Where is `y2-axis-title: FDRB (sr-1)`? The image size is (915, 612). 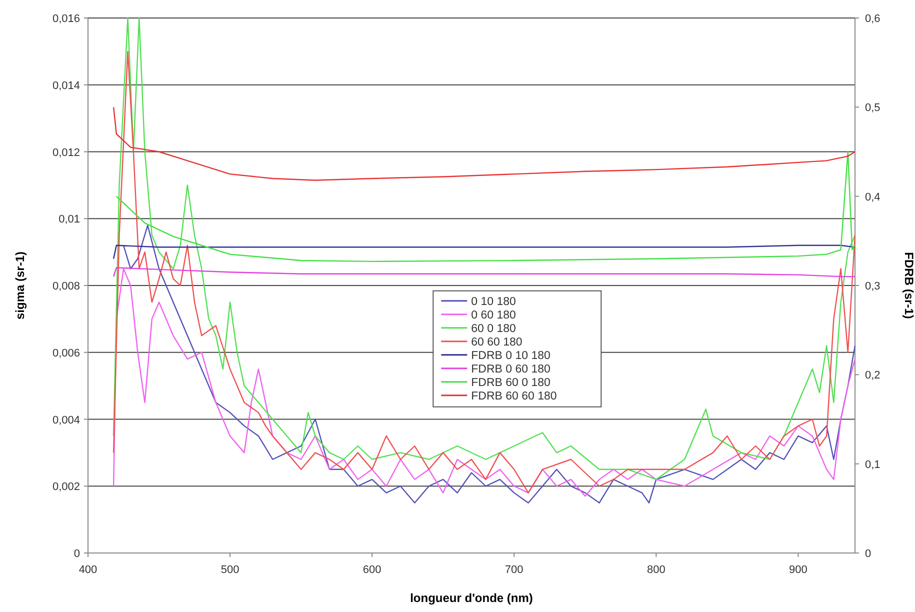 y2-axis-title: FDRB (sr-1) is located at coordinates (908, 285).